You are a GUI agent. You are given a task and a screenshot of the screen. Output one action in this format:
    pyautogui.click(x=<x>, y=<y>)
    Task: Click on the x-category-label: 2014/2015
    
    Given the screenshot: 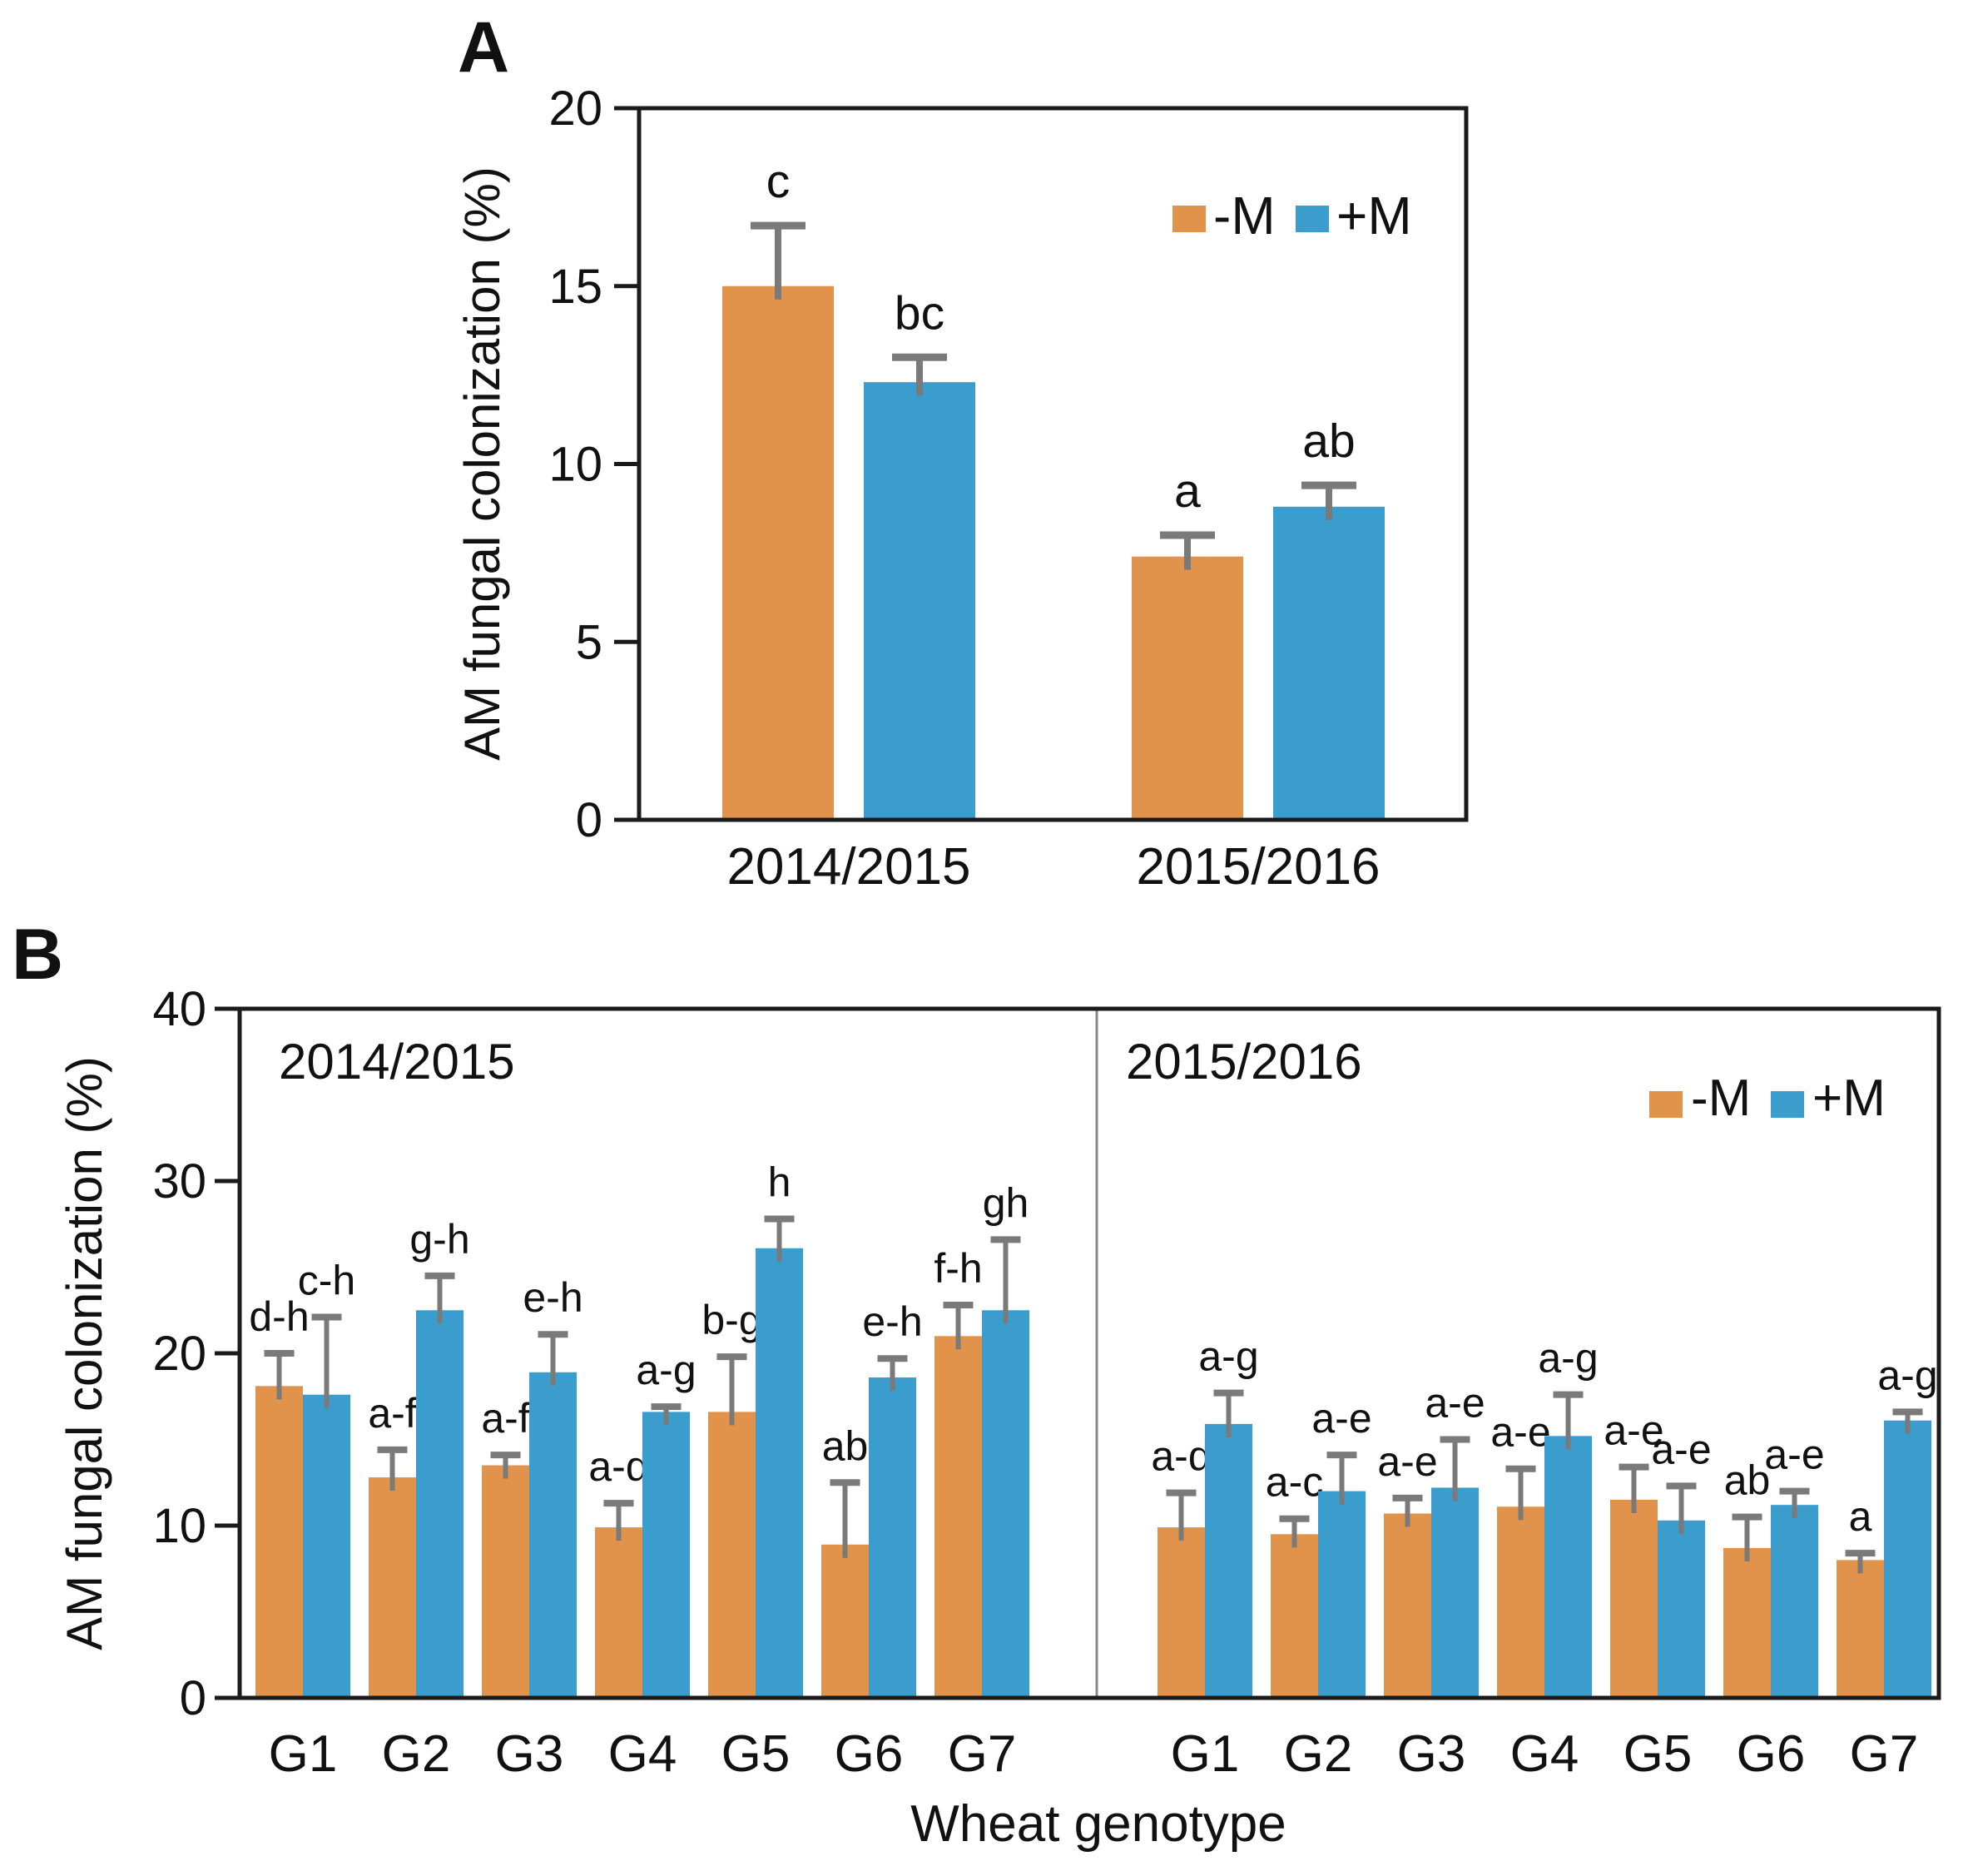 What is the action you would take?
    pyautogui.click(x=848, y=867)
    